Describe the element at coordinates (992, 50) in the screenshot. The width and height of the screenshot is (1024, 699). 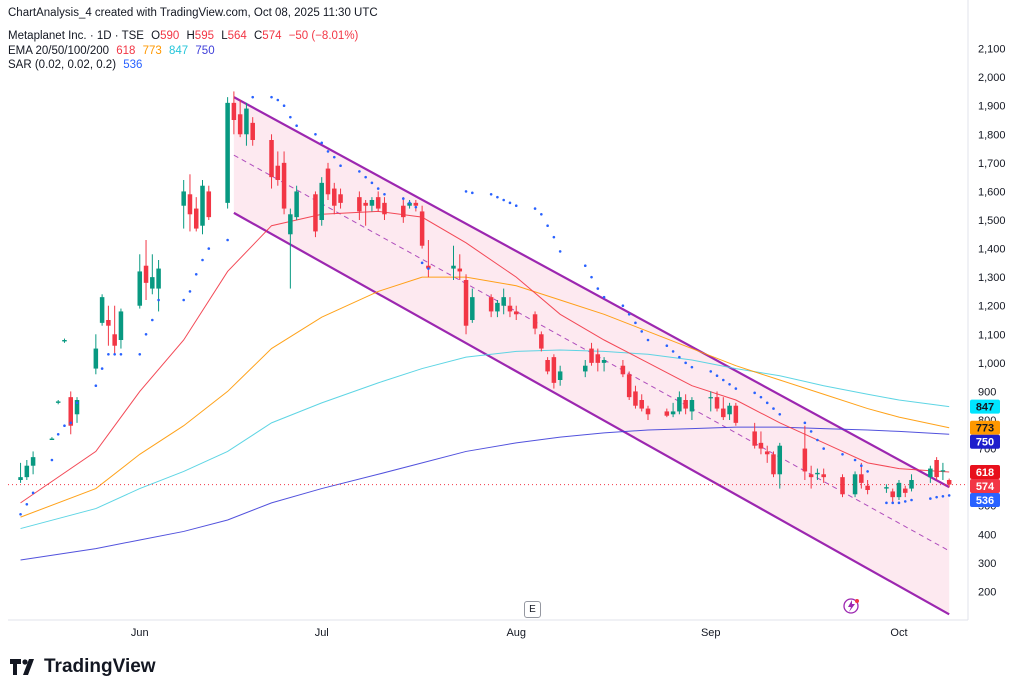
I see `y-tick-label: 2,100` at that location.